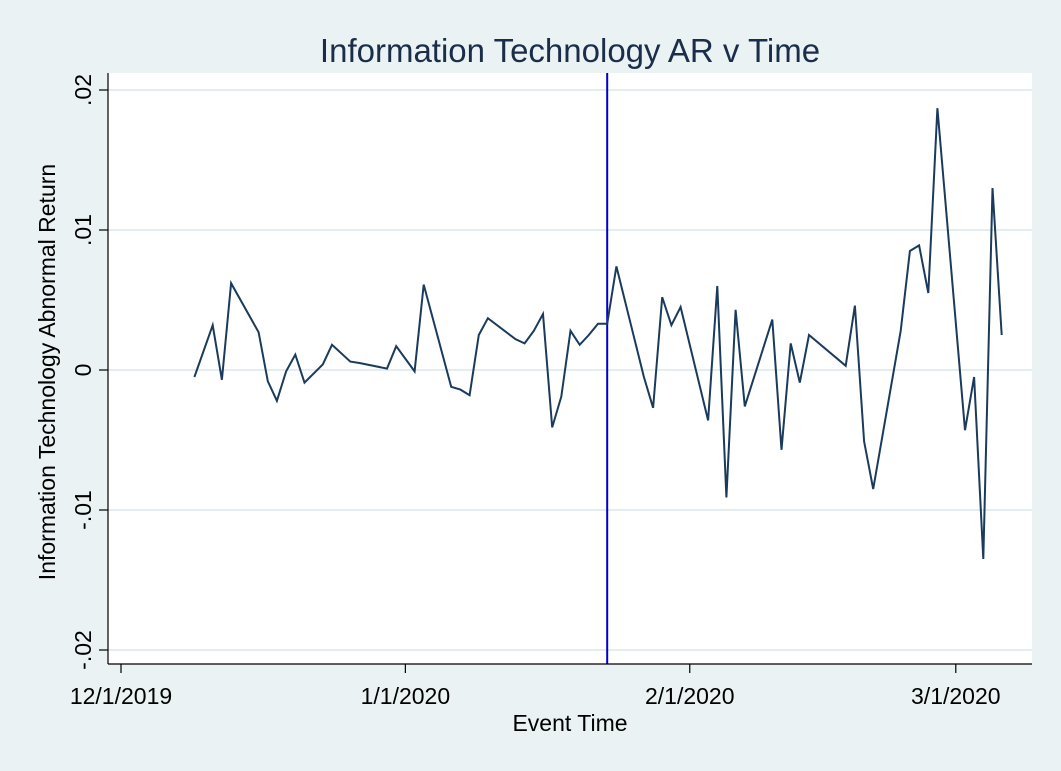 The height and width of the screenshot is (771, 1061). What do you see at coordinates (535, 686) in the screenshot?
I see `x-ticks: 12/1/2019 1/1/2020 2/1/2020 3/1/2020` at bounding box center [535, 686].